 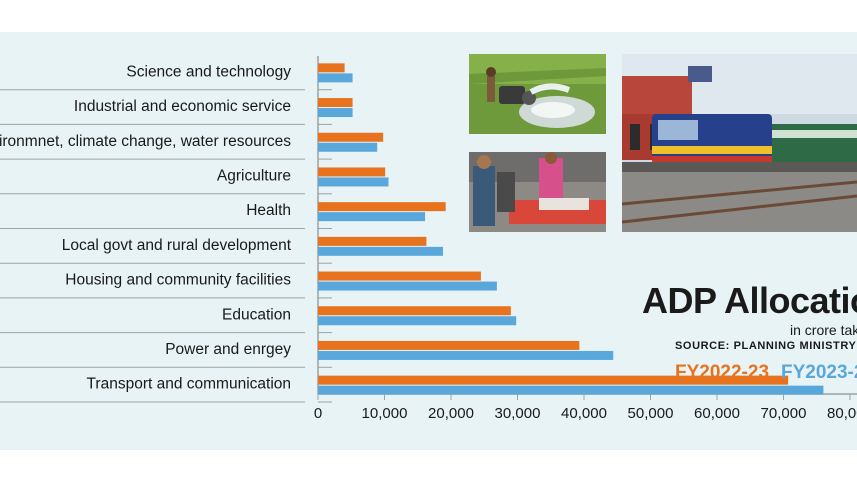 I want to click on category-label: Power and enrgey, so click(x=228, y=349).